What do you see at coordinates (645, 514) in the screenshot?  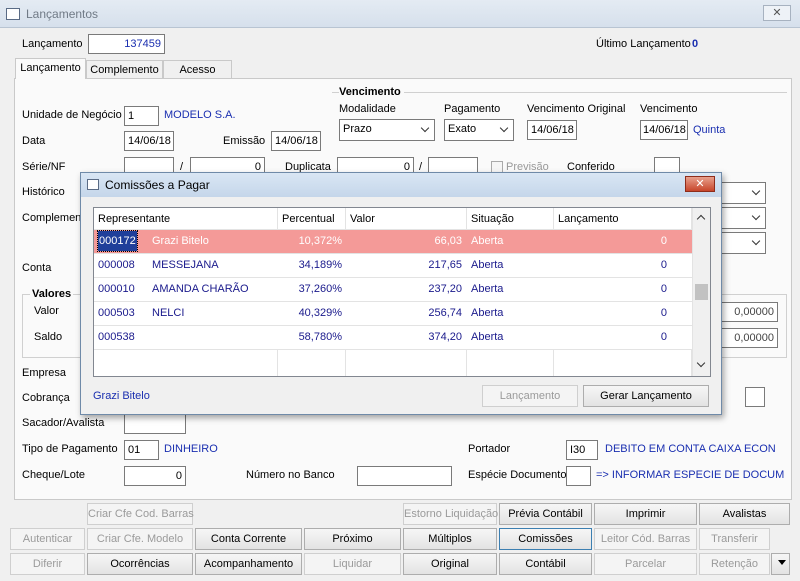 I see `button: Imprimir` at bounding box center [645, 514].